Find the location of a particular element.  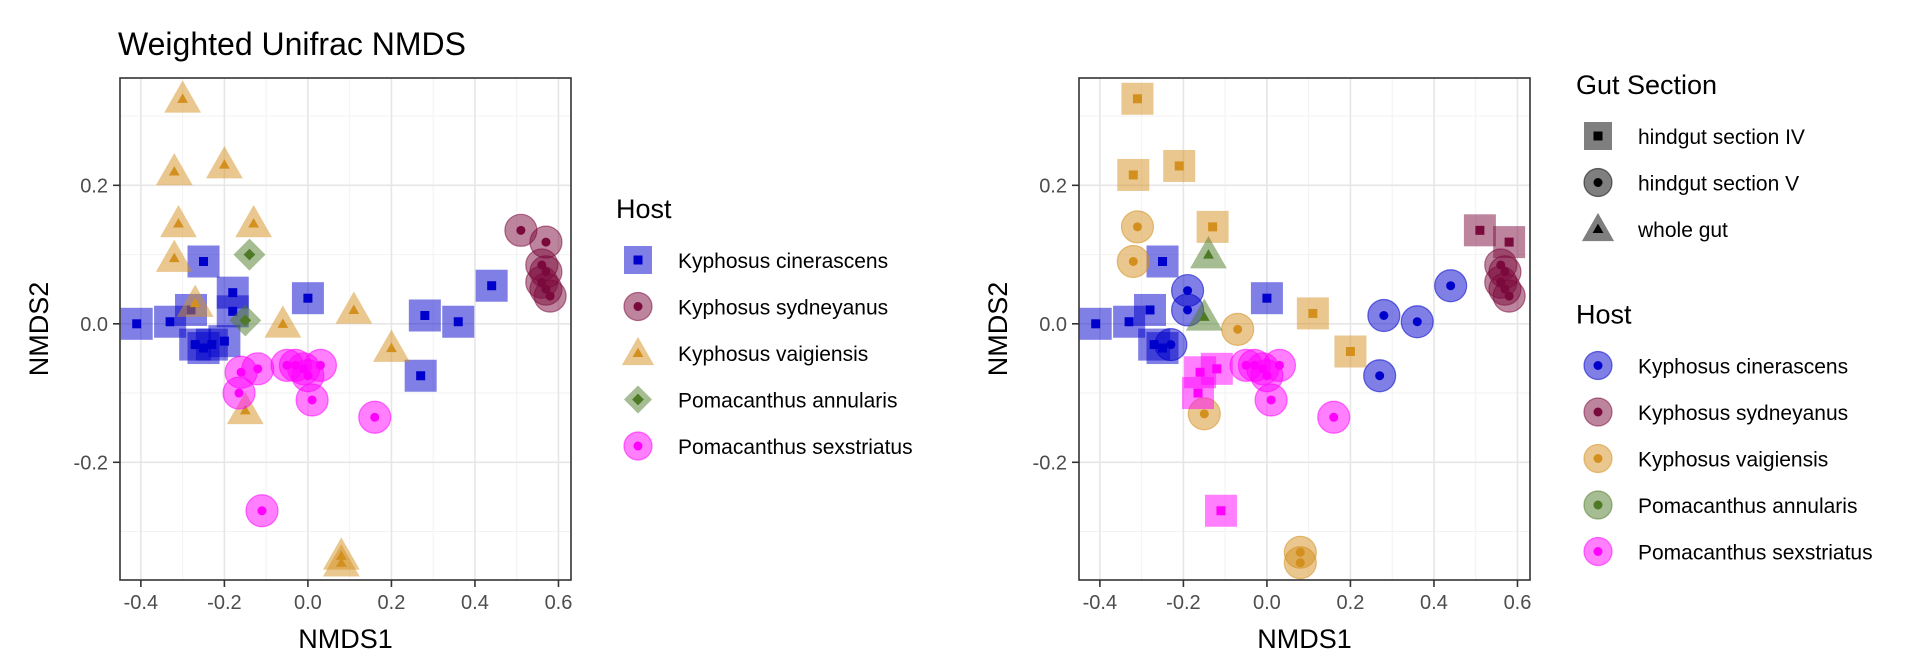

legend-key-whole-gut is located at coordinates (1598, 227).